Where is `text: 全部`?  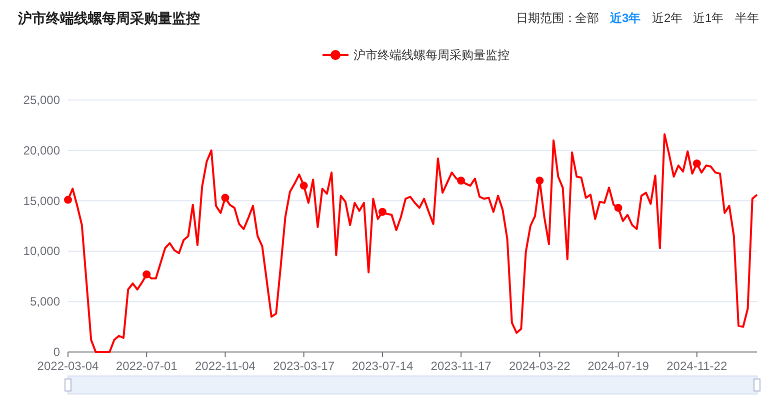 text: 全部 is located at coordinates (587, 18).